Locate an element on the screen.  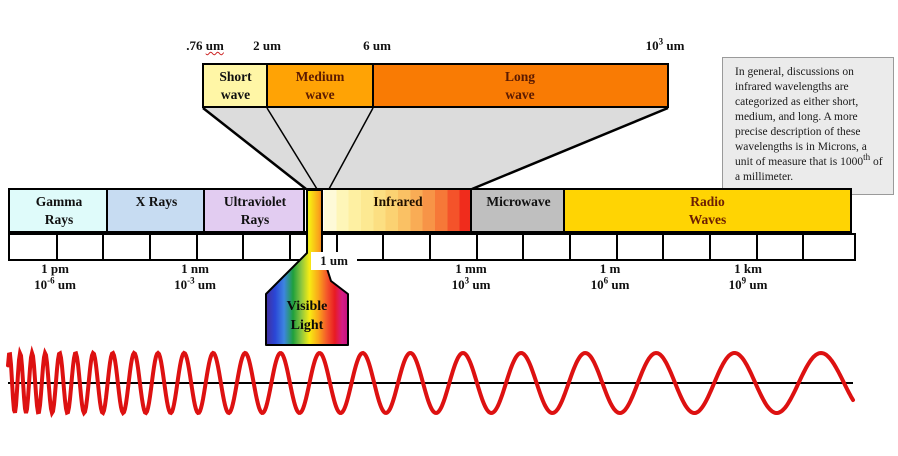
segment-long-wave: Long wave is located at coordinates (520, 85).